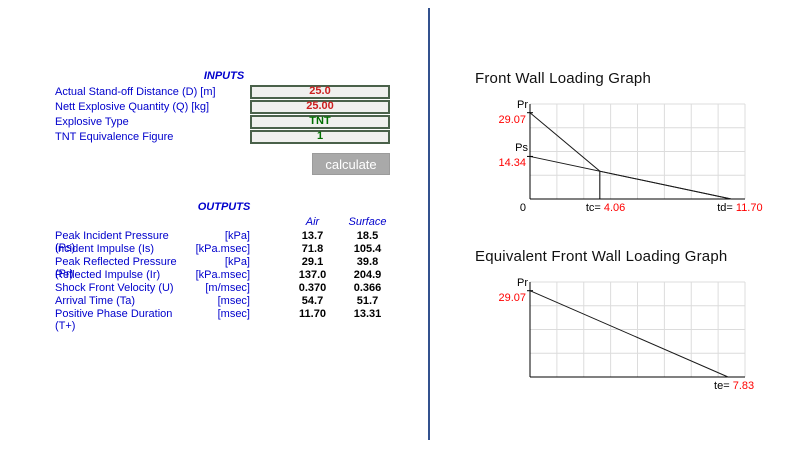 This screenshot has width=800, height=450. I want to click on equivalent-front-wall-loading-chart: Pr 29.07 te= 7.83, so click(625, 347).